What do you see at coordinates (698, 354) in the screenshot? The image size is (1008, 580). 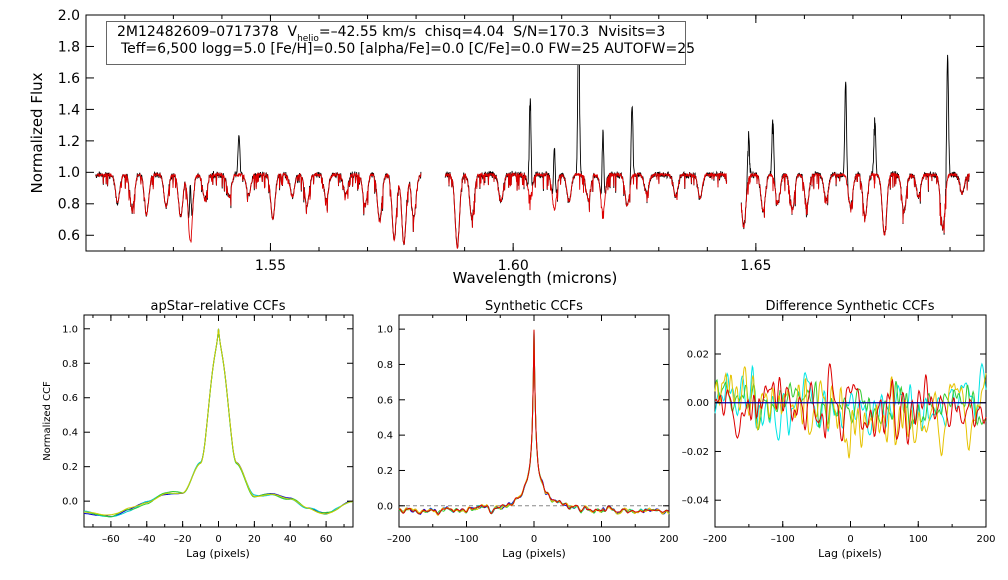 I see `diff-ccf-ytick-label: 0.02` at bounding box center [698, 354].